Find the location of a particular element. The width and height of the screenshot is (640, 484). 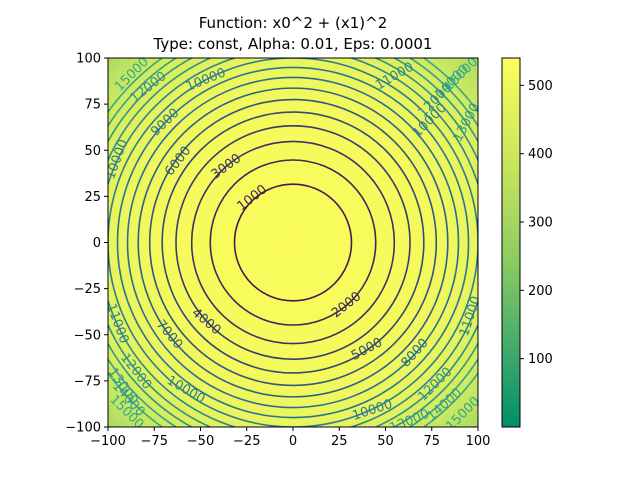

x-tick-label: −50 is located at coordinates (200, 441).